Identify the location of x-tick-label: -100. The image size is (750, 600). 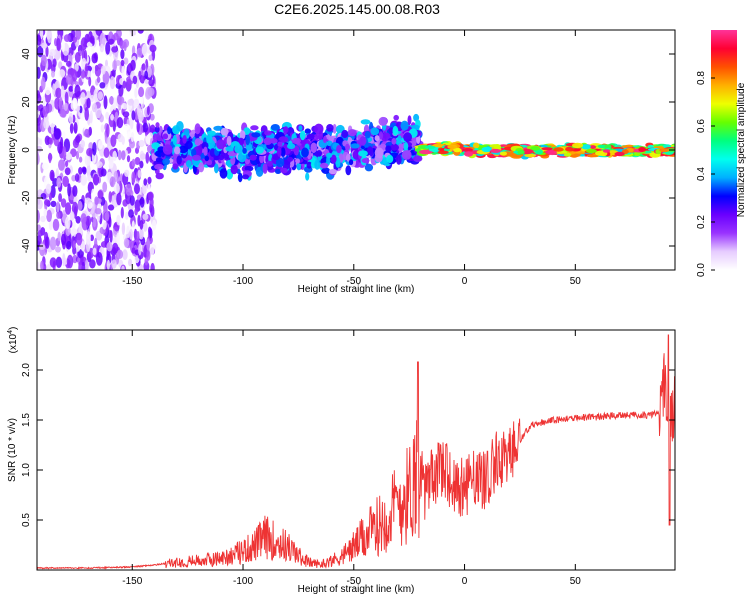
(243, 581).